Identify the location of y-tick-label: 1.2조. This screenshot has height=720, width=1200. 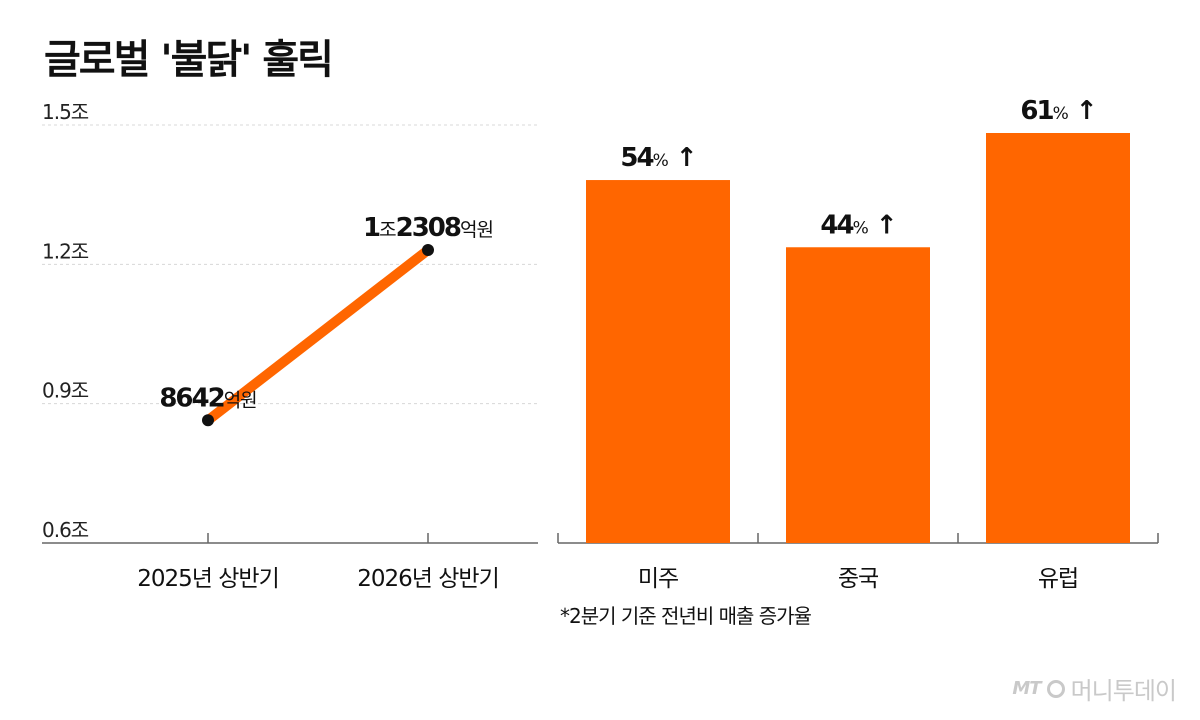
(65, 251).